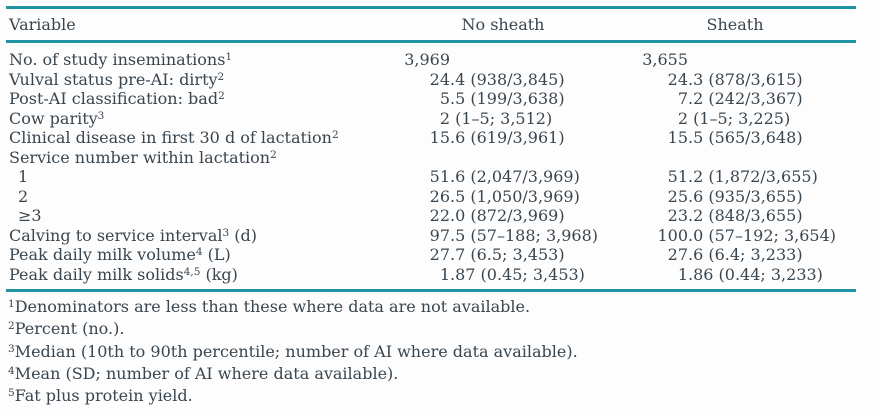 The width and height of the screenshot is (879, 414). I want to click on cell-value-number: 22, so click(439, 215).